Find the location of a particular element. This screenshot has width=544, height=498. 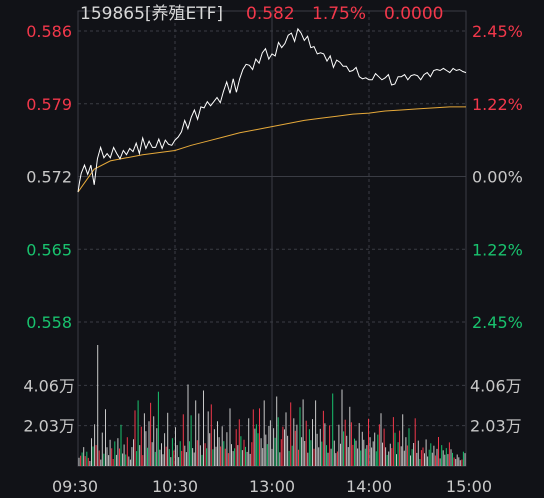

current-price: 0.582 is located at coordinates (270, 14).